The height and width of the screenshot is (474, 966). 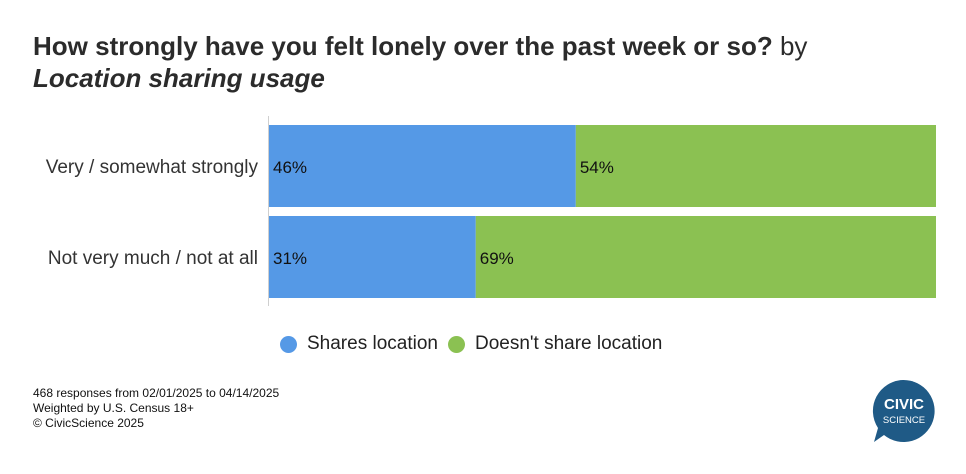 I want to click on legend-swatch-shares, so click(x=288, y=344).